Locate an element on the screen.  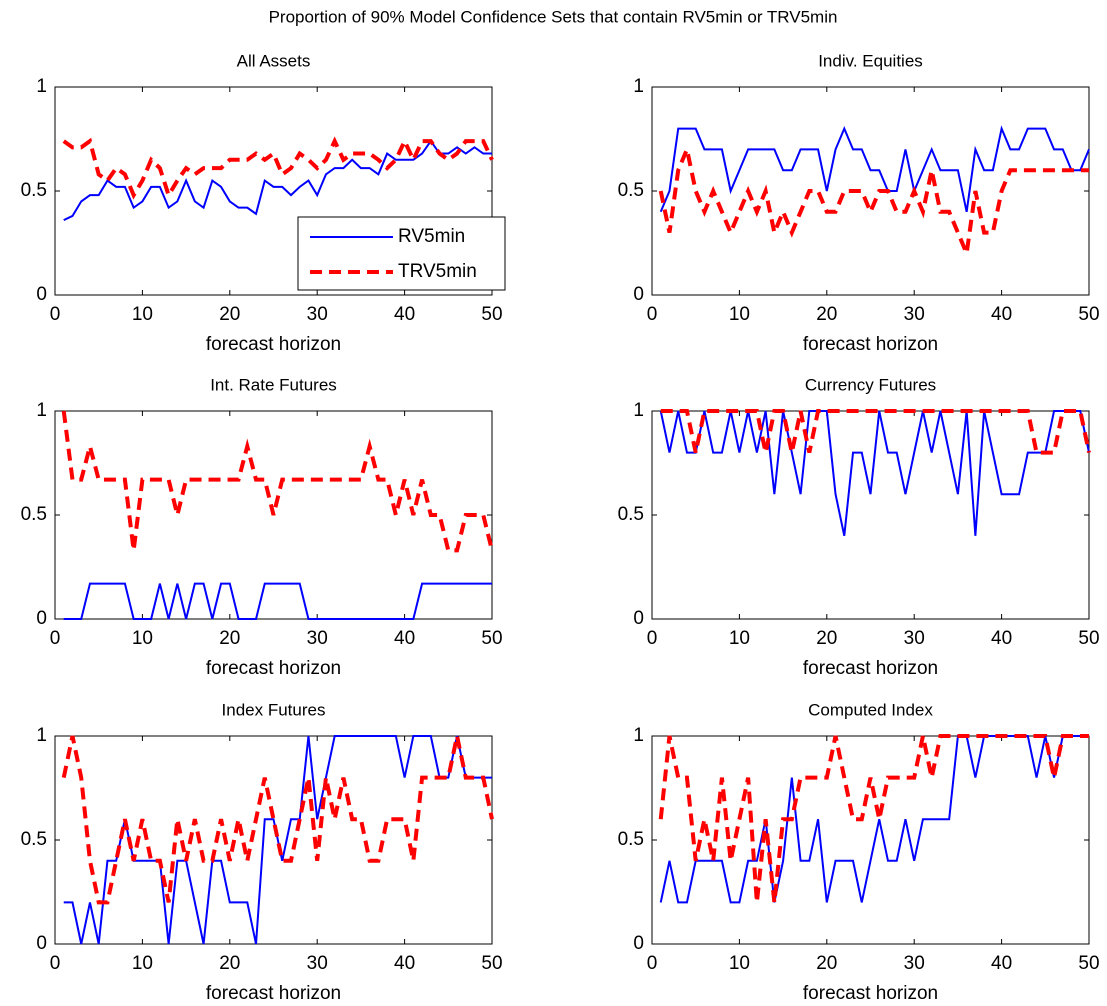
legend-label: RV5min is located at coordinates (431, 236).